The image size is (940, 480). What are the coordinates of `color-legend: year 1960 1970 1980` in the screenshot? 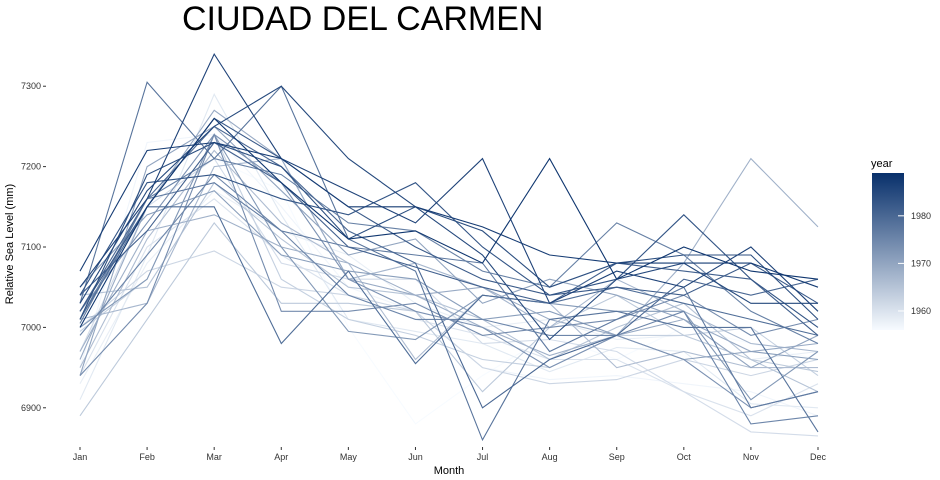 It's located at (901, 244).